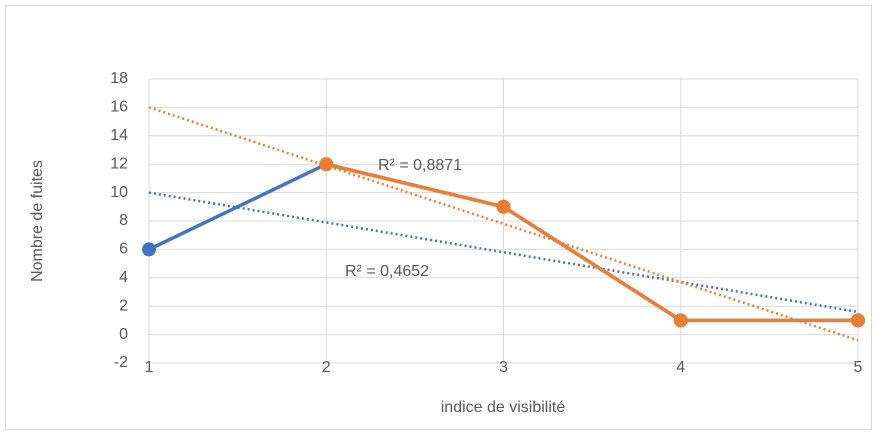  What do you see at coordinates (123, 334) in the screenshot?
I see `y-tick-label: 0` at bounding box center [123, 334].